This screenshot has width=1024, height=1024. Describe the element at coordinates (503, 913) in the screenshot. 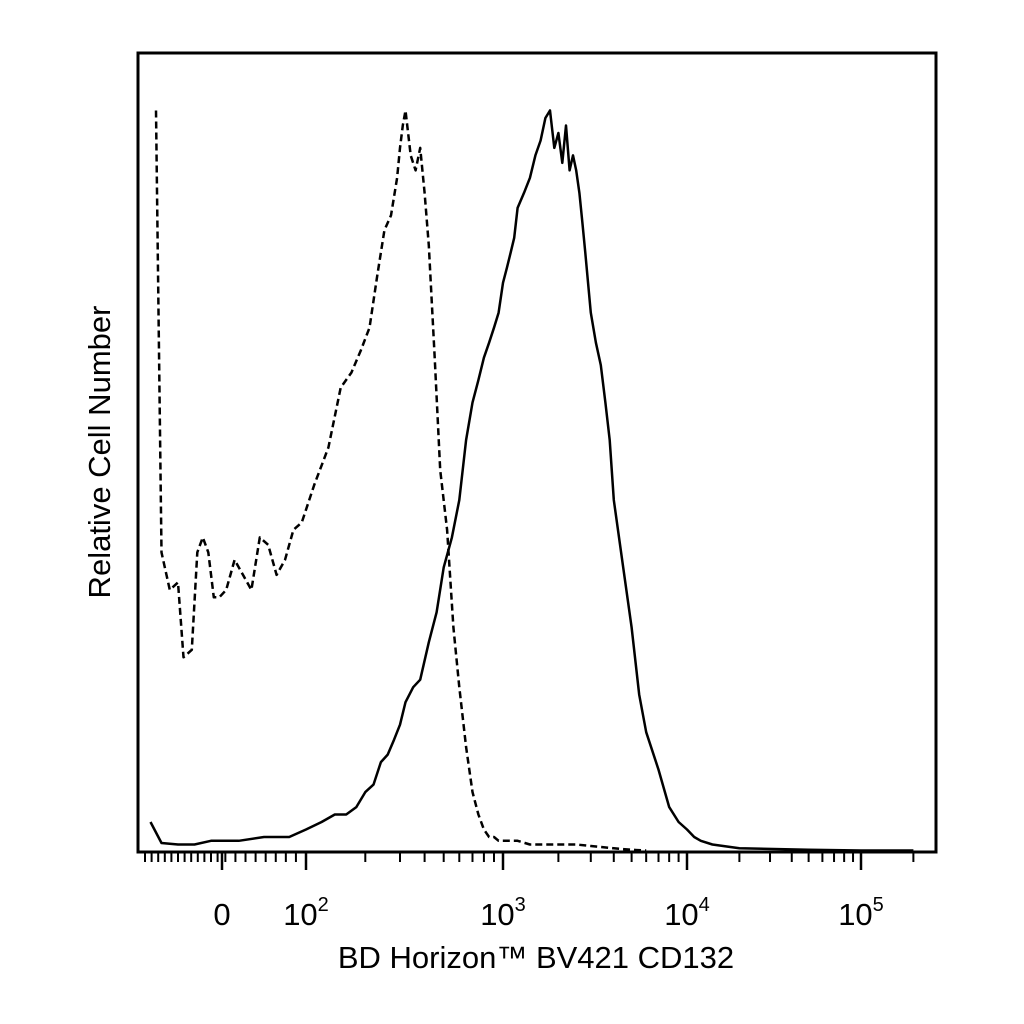

I see `x-tick-label: 10³` at that location.